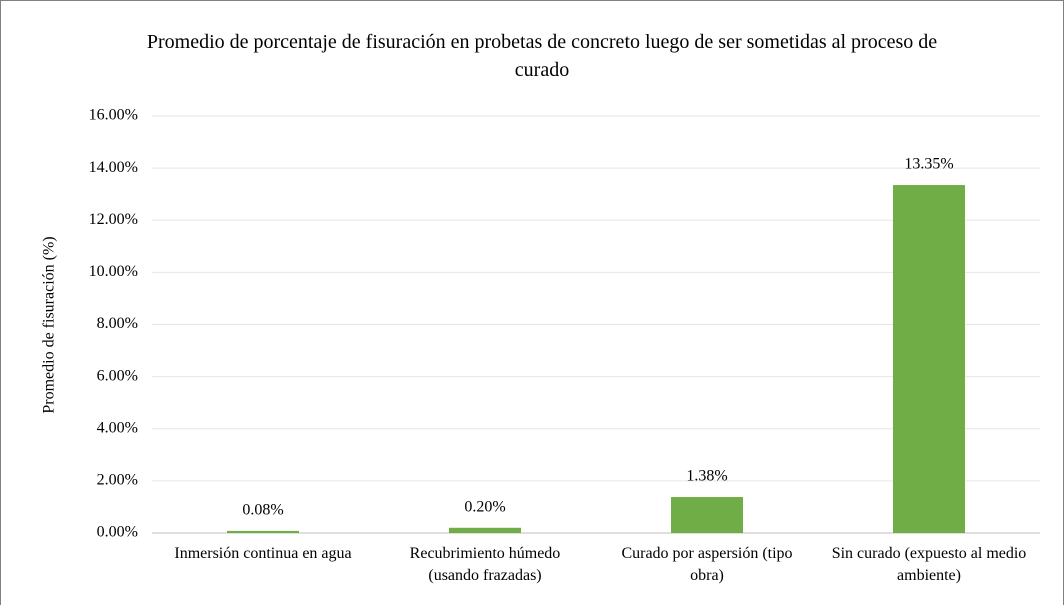 This screenshot has width=1064, height=605. I want to click on y-tick-label: 0.00%, so click(117, 532).